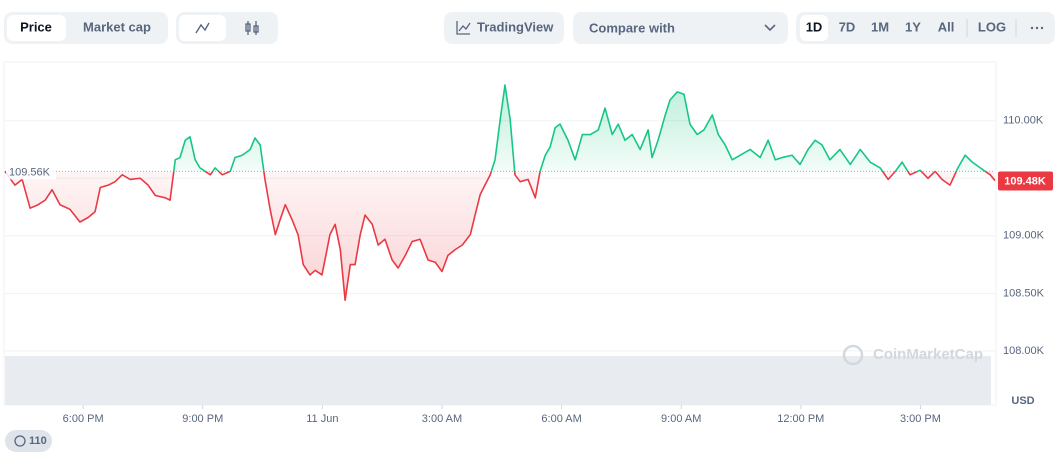 This screenshot has width=1064, height=459. I want to click on y-tick-label: 109.00K, so click(1024, 236).